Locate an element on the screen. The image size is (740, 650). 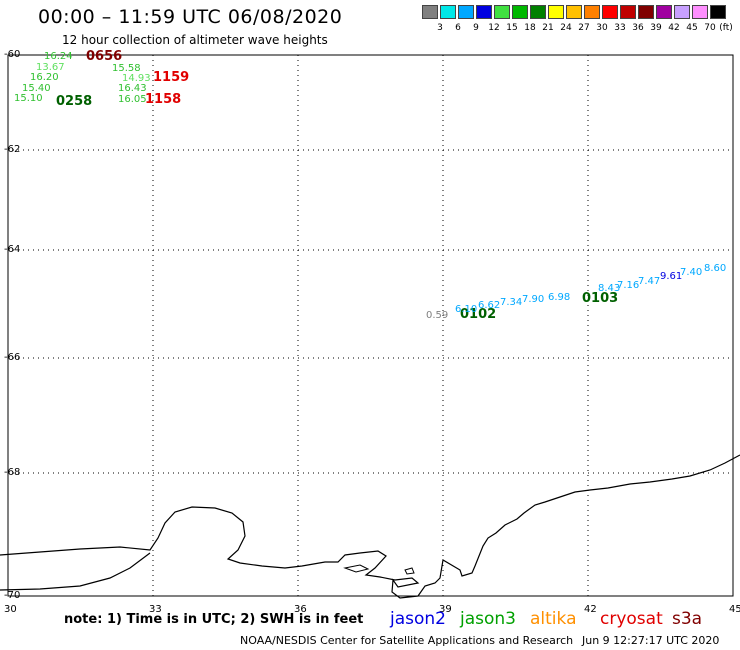
scale-label: 9 is located at coordinates (476, 28).